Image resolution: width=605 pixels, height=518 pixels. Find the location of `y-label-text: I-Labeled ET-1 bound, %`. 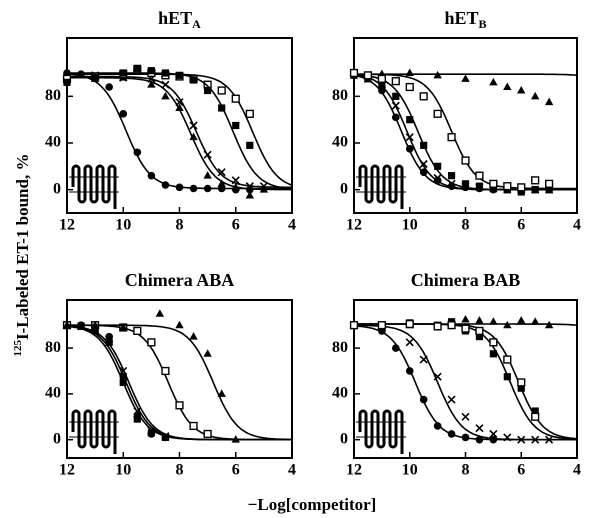

y-label-text: I-Labeled ET-1 bound, % is located at coordinates (22, 247).